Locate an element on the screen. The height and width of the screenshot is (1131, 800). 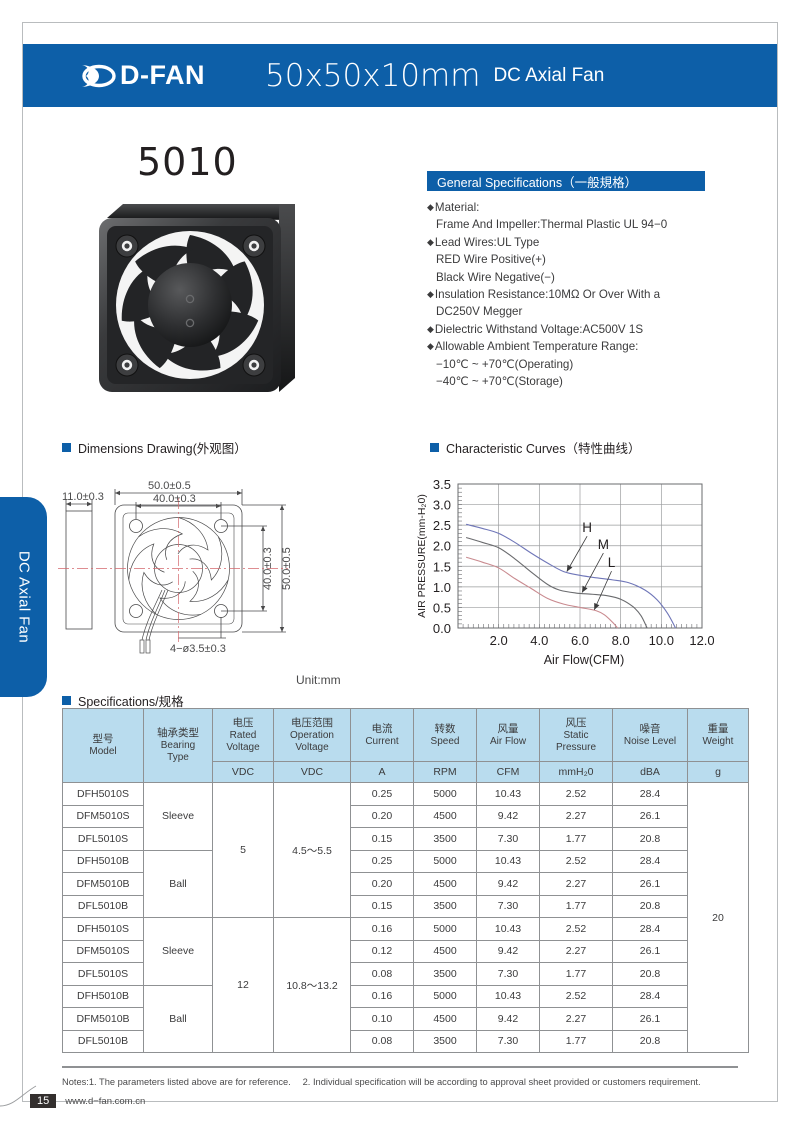
chart-ytick-label: 0.5 is located at coordinates (442, 607).